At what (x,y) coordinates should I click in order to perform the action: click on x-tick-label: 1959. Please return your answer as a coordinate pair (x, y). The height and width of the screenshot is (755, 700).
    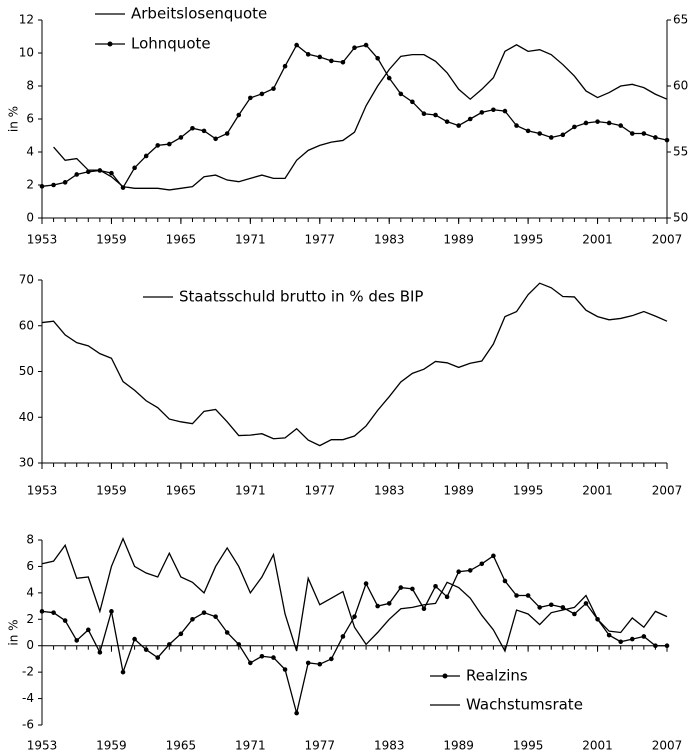
    Looking at the image, I should click on (111, 240).